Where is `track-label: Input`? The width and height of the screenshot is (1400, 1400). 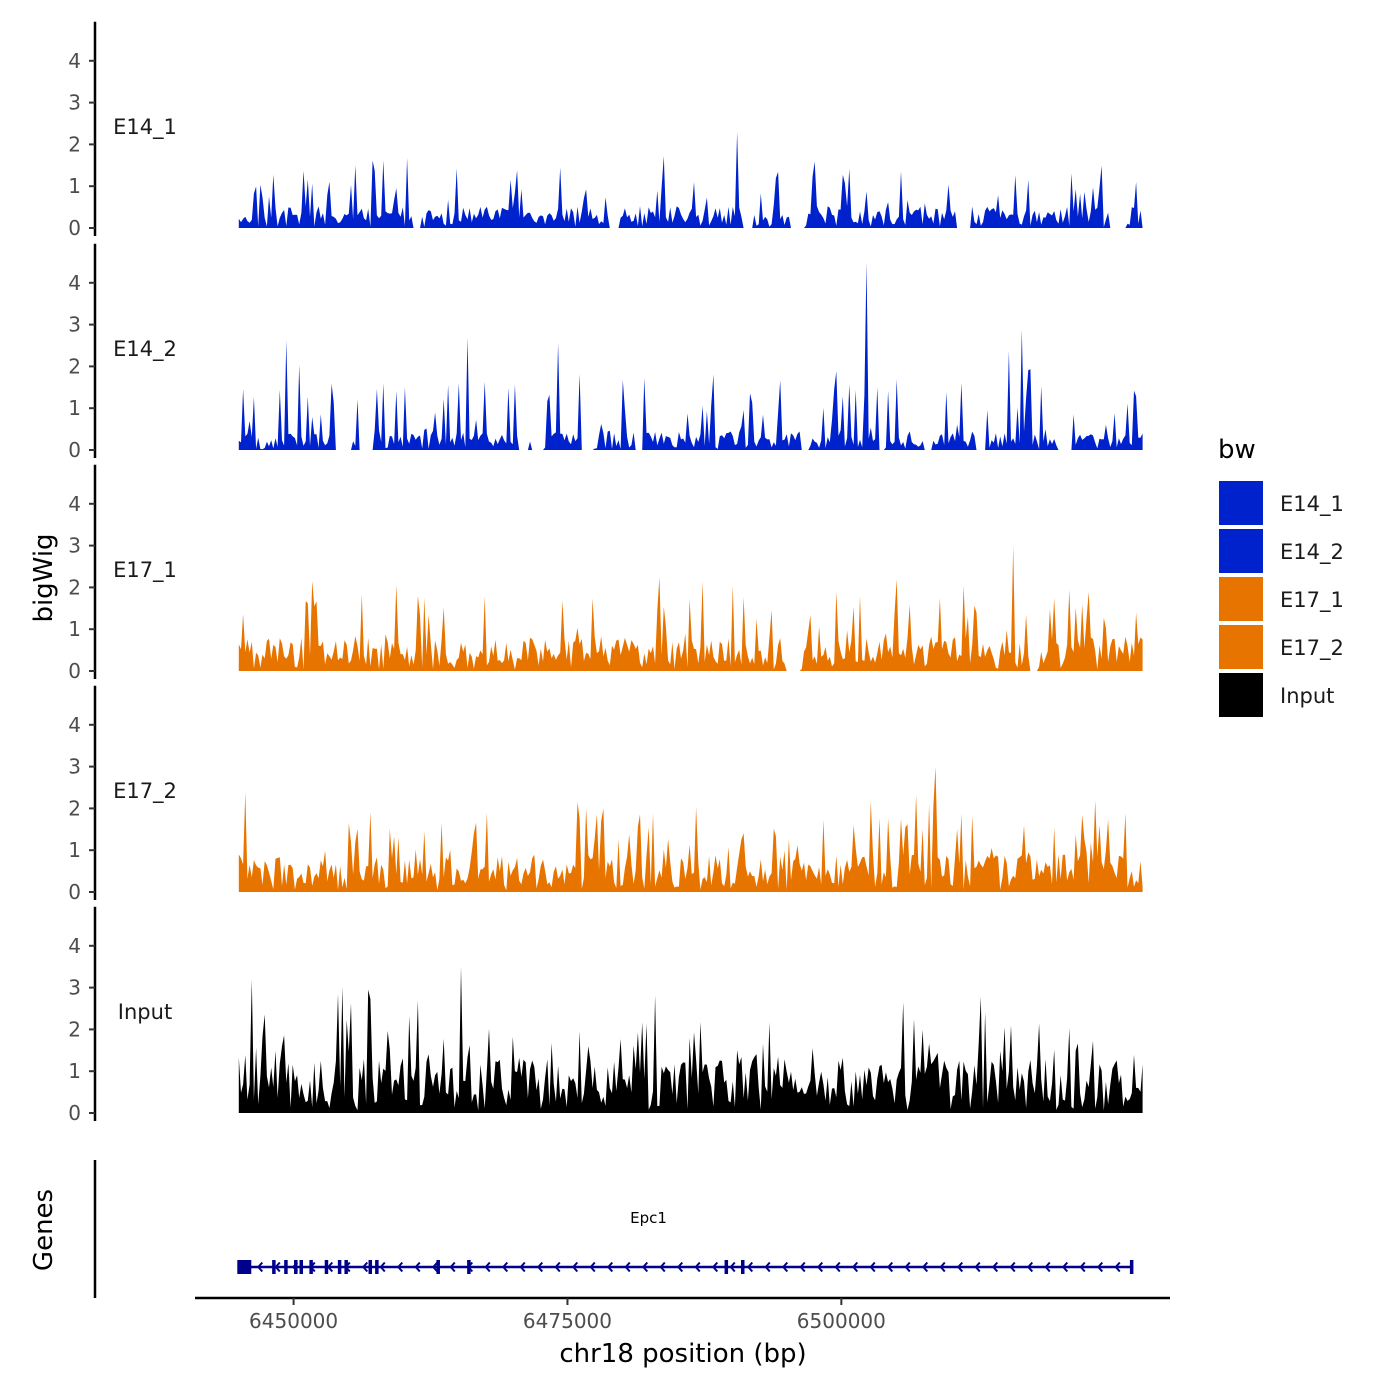 track-label: Input is located at coordinates (145, 1012).